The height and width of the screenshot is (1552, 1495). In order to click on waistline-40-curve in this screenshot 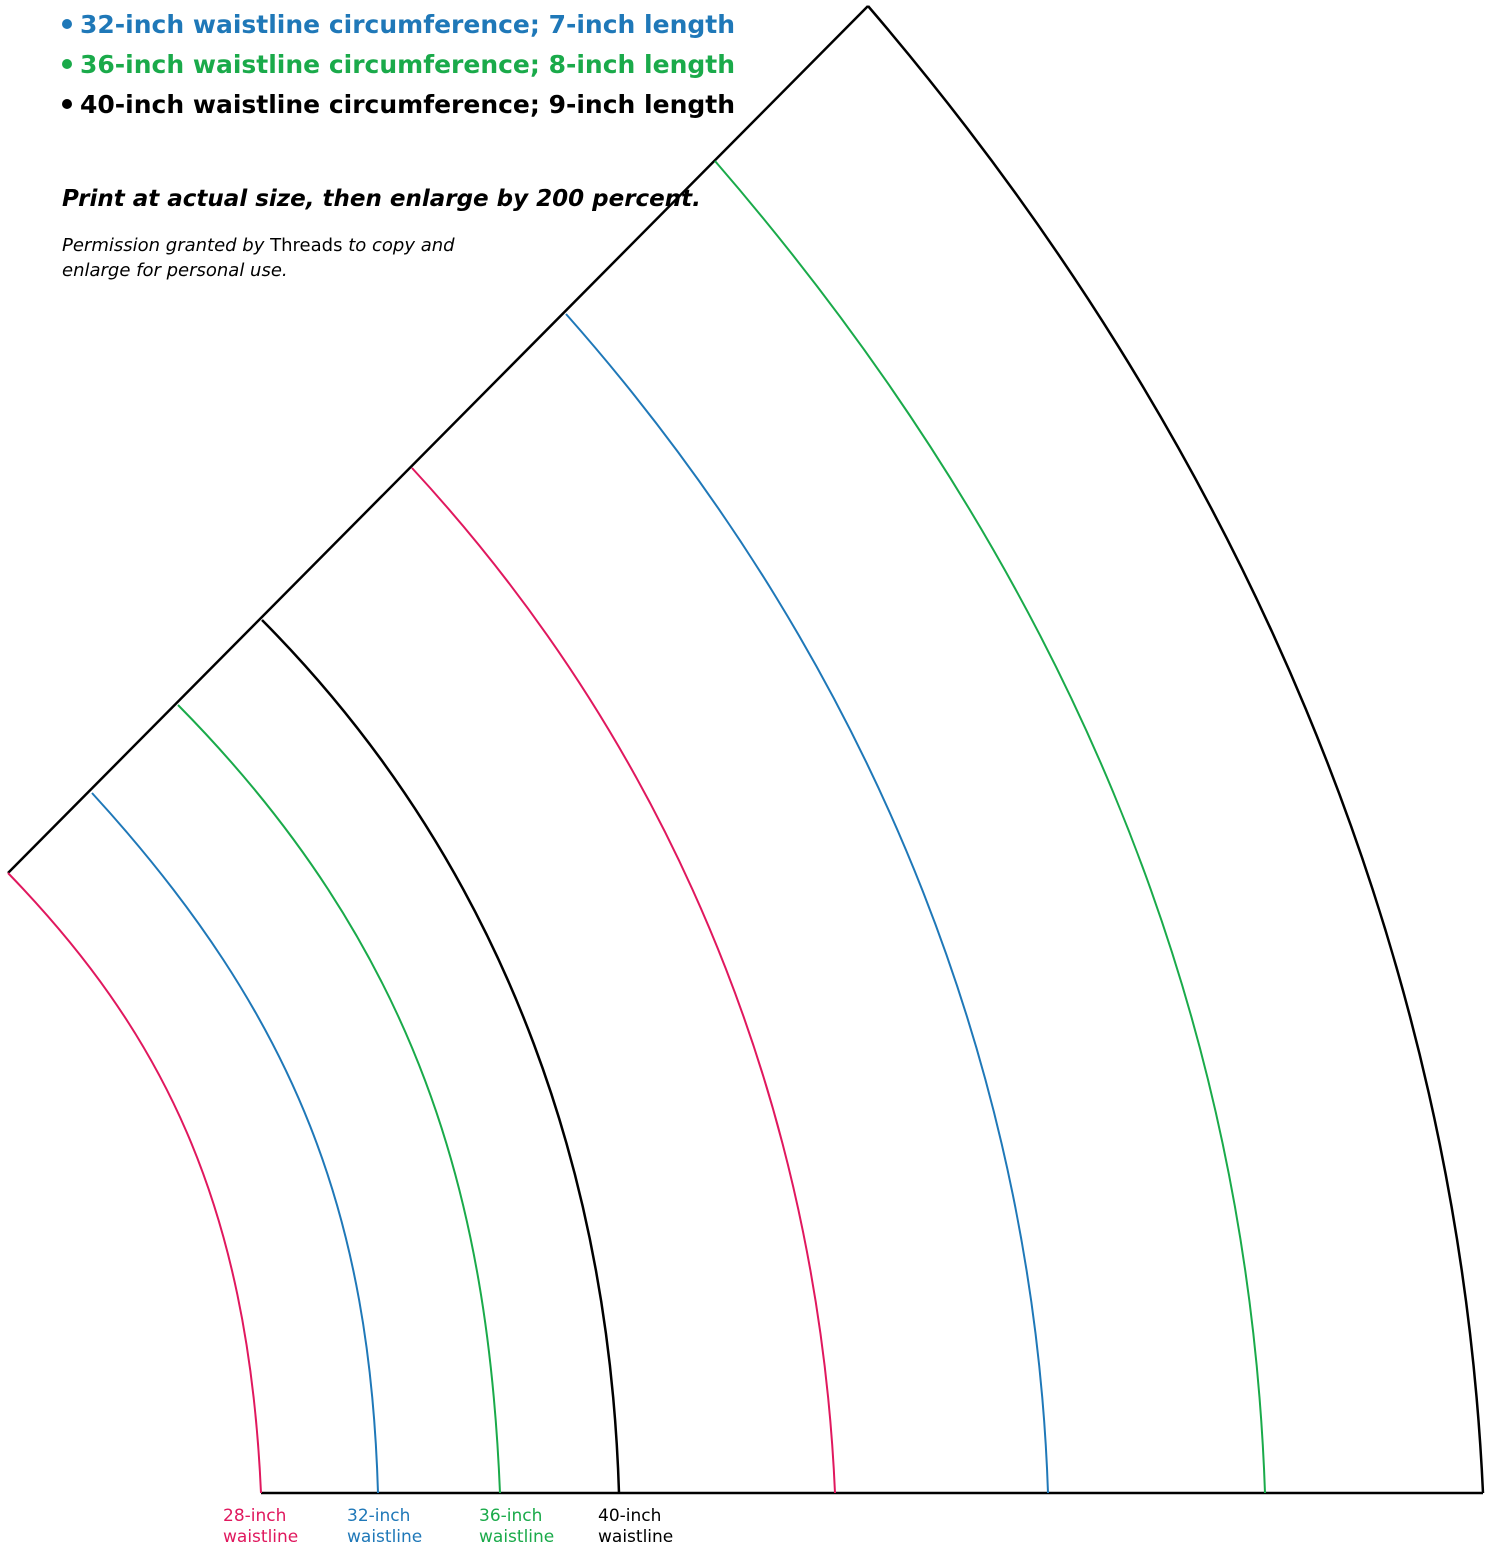, I will do `click(441, 1056)`.